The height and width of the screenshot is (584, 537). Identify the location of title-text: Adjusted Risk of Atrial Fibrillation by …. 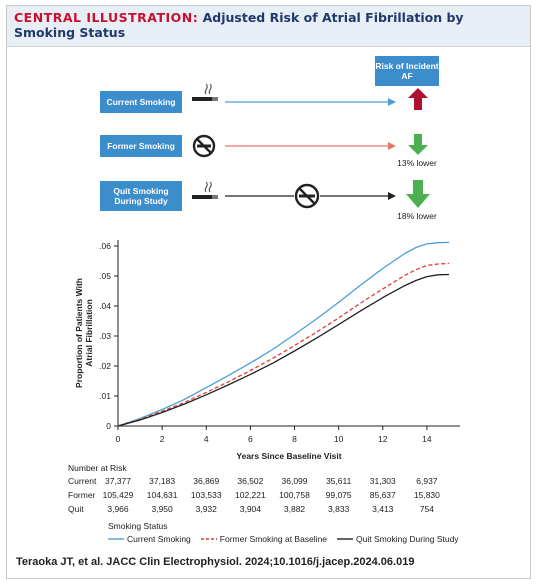
(239, 25).